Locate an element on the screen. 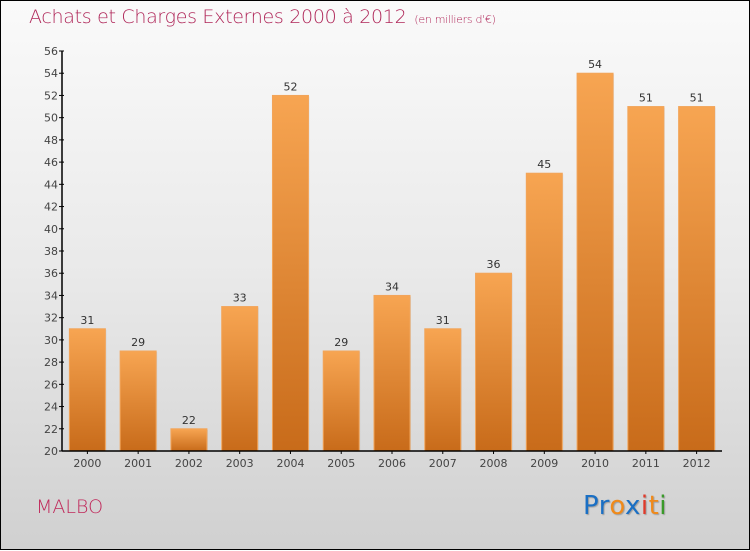 Image resolution: width=750 pixels, height=551 pixels. bar-2002 is located at coordinates (189, 440).